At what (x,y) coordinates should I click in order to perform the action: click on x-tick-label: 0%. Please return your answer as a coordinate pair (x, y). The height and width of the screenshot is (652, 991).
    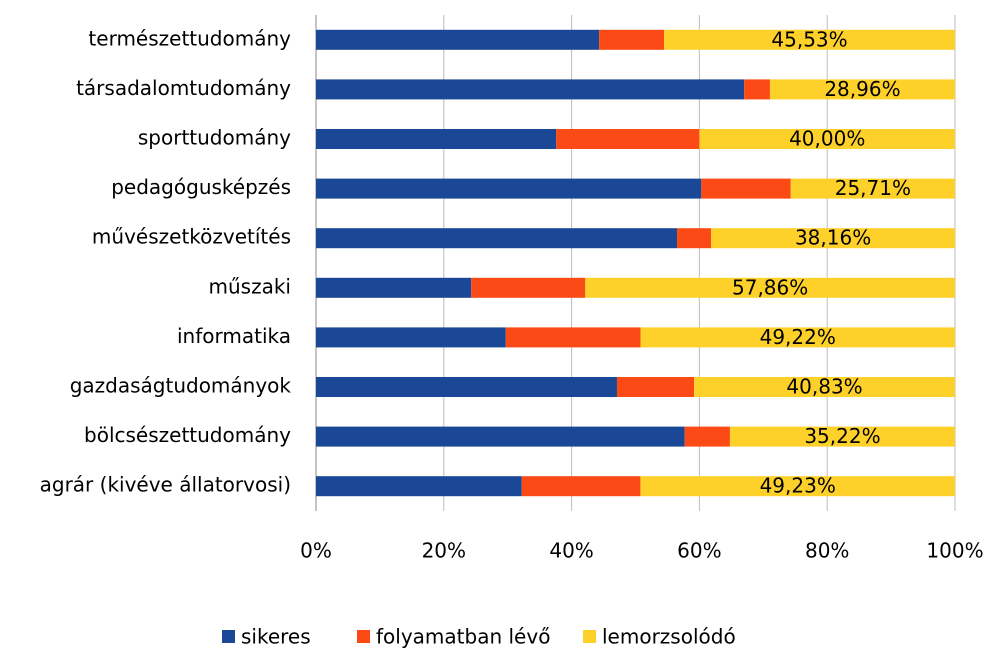
    Looking at the image, I should click on (316, 551).